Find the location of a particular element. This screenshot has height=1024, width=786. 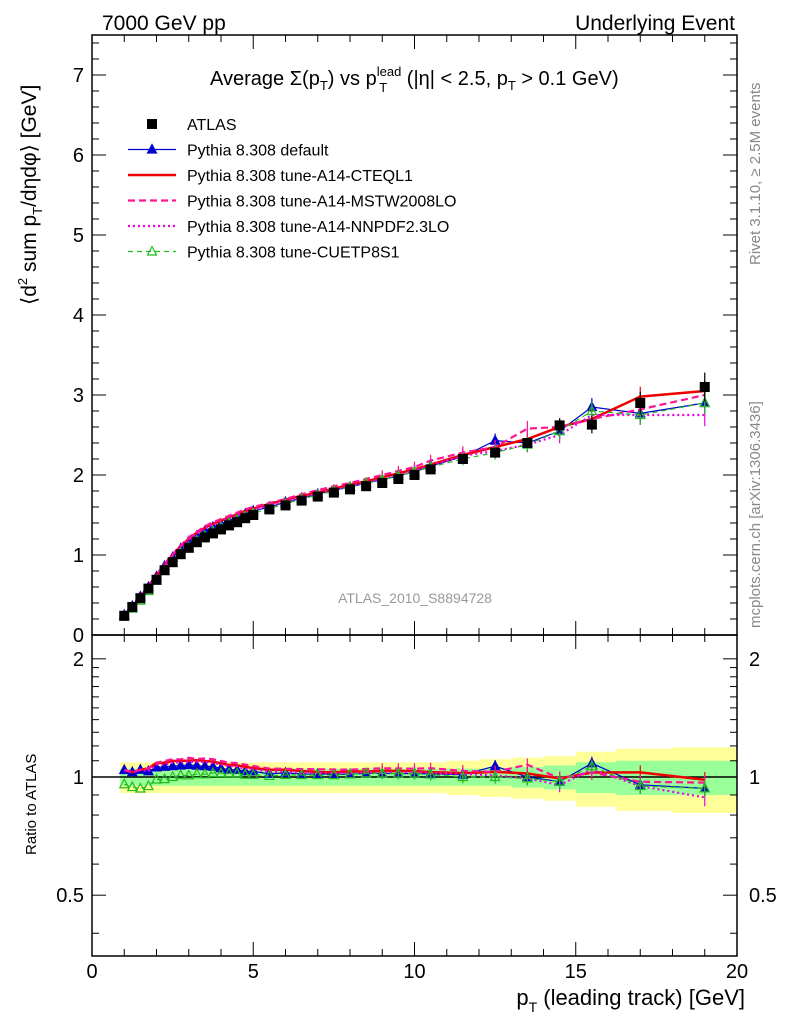

title-sup-lead: lead is located at coordinates (389, 71).